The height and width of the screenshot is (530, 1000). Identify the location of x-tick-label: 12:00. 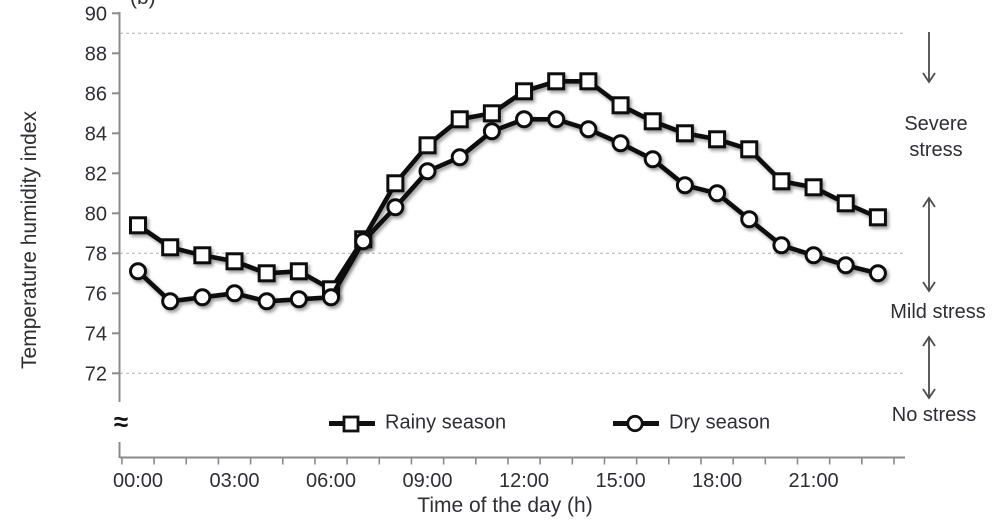
(524, 481).